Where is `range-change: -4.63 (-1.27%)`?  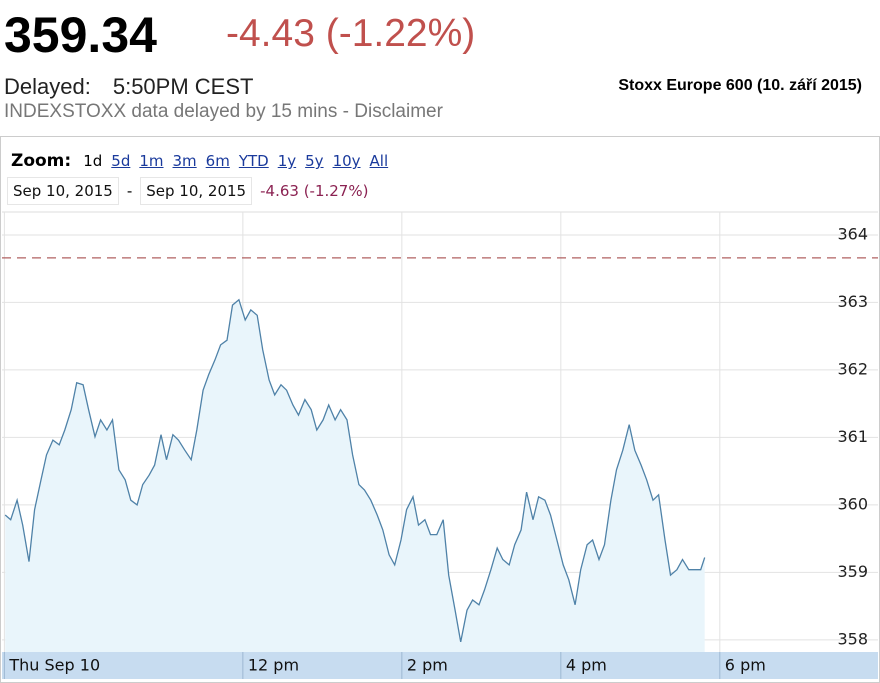
range-change: -4.63 (-1.27%) is located at coordinates (314, 191).